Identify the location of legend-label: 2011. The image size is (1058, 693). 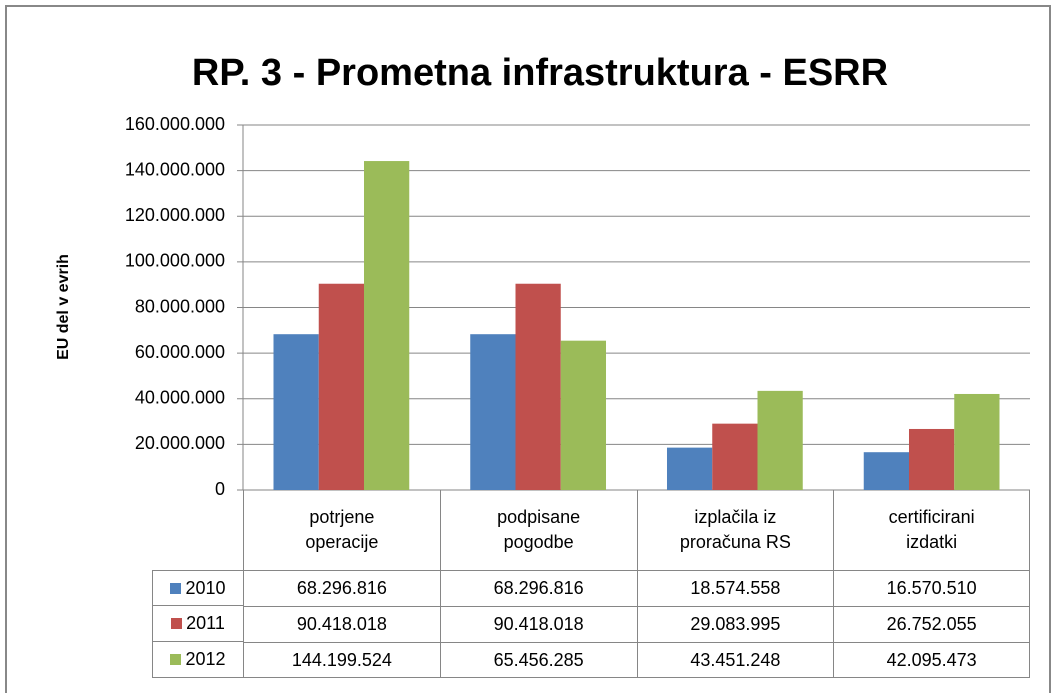
(205, 623).